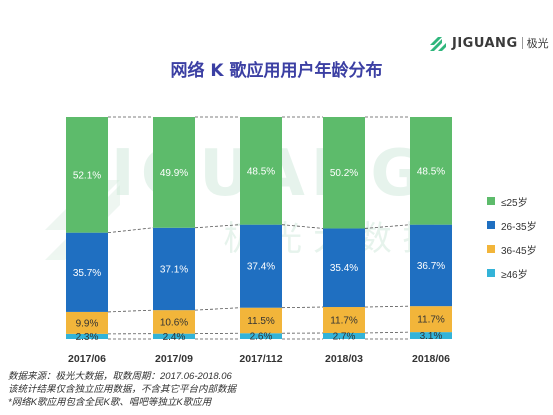  I want to click on data-label: 11.5%, so click(261, 321).